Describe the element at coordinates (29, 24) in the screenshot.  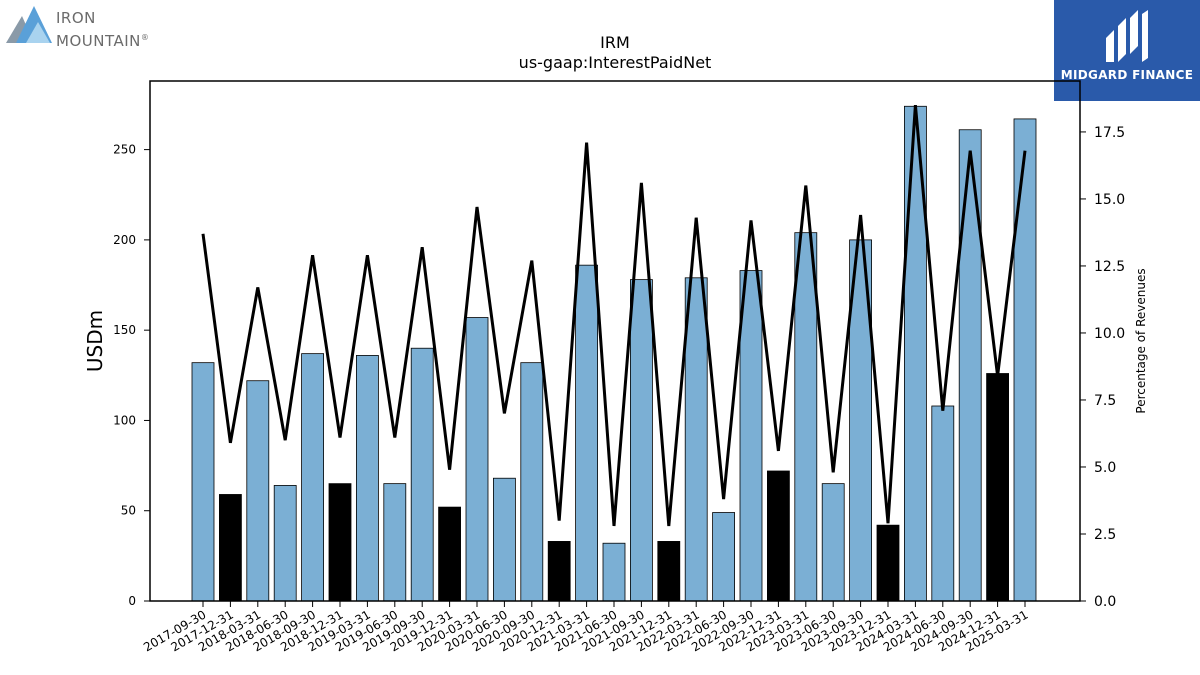
I see `mountain-icon` at that location.